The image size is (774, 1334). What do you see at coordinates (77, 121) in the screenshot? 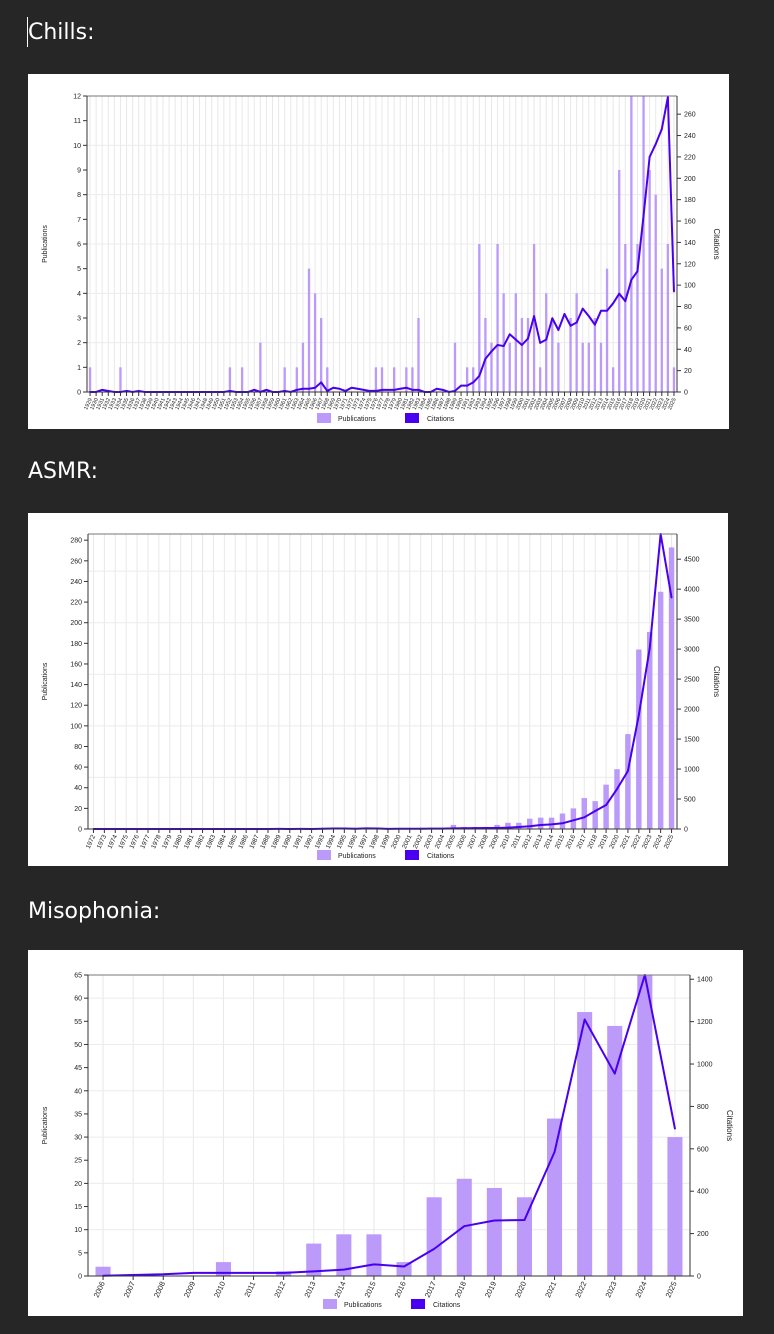
I see `left-tick-label: 11` at bounding box center [77, 121].